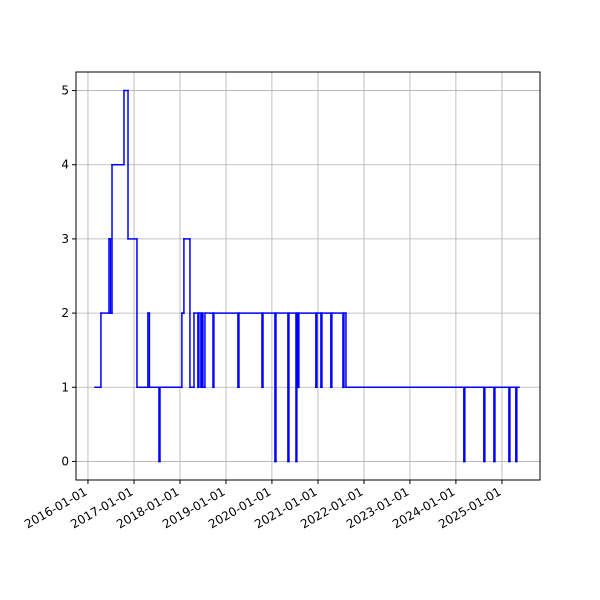 This screenshot has height=600, width=600. Describe the element at coordinates (65, 461) in the screenshot. I see `y-tick-label: 0` at that location.